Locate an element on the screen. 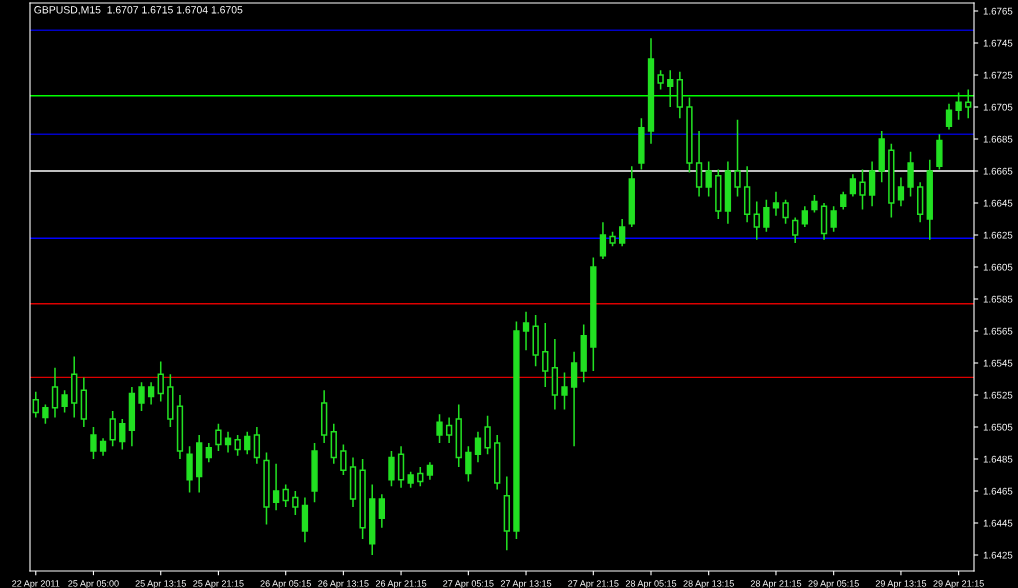 This screenshot has height=588, width=1018. chart-title: GBPUSD,M15 1.6707 1.6715 1.6704 1.6705 is located at coordinates (138, 10).